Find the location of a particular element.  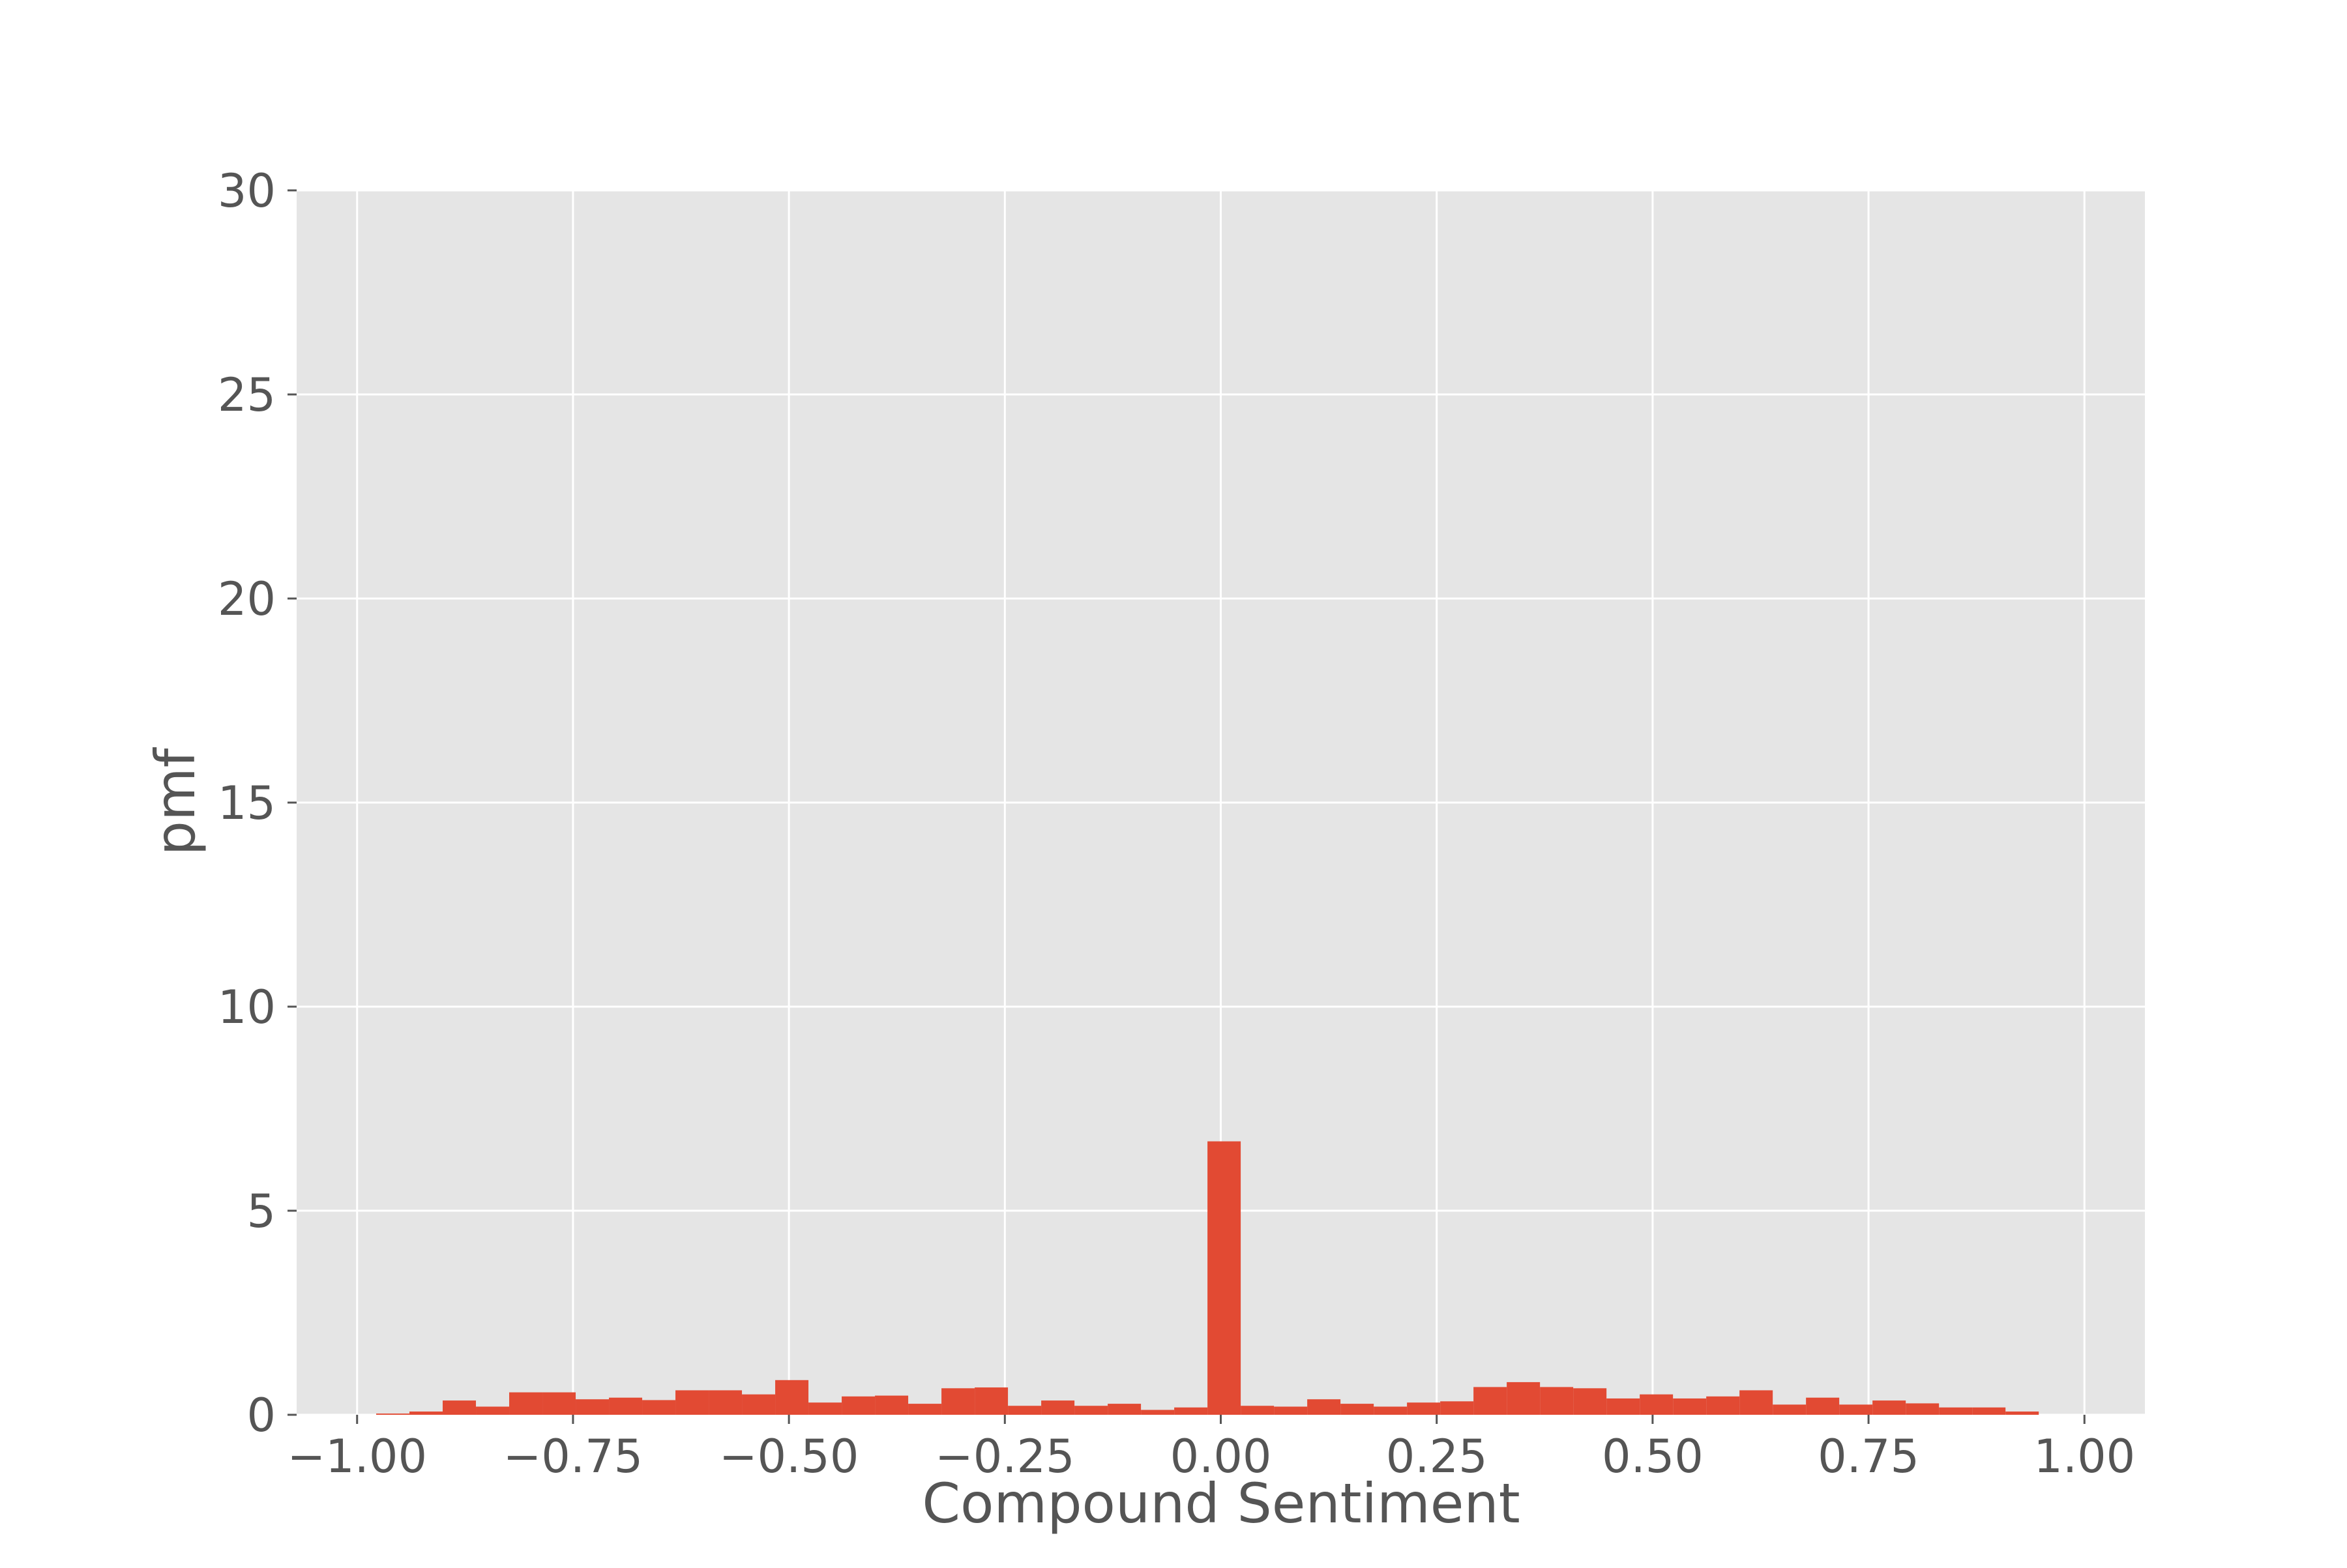

y-tick-label: 25 is located at coordinates (247, 395).